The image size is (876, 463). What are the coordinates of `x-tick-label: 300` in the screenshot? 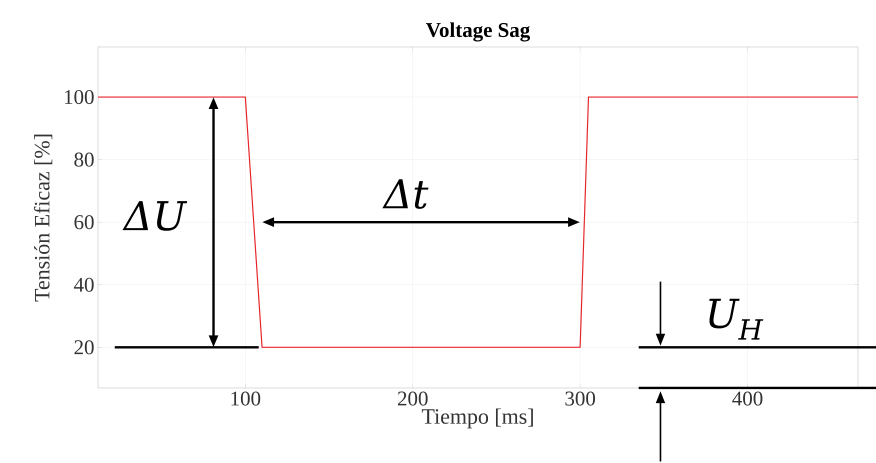 It's located at (580, 399).